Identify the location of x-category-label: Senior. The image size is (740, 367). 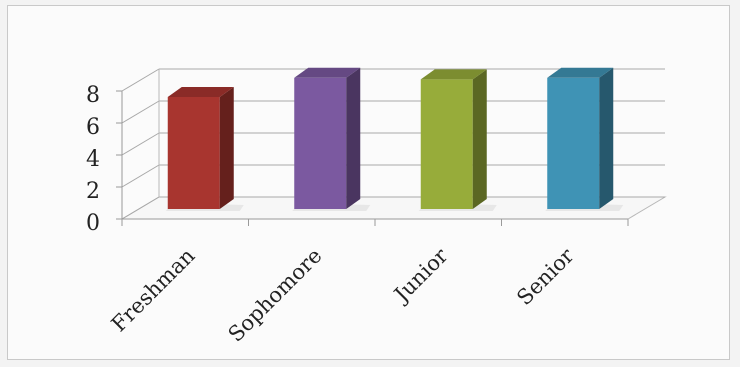
(545, 276).